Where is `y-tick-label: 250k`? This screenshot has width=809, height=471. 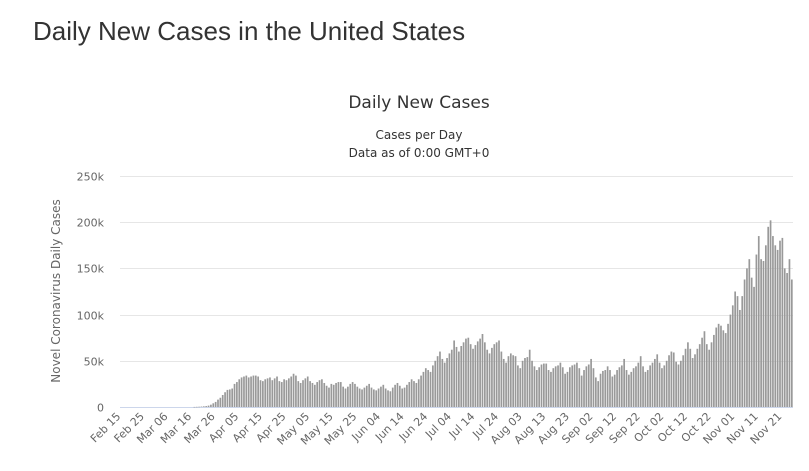
y-tick-label: 250k is located at coordinates (91, 177).